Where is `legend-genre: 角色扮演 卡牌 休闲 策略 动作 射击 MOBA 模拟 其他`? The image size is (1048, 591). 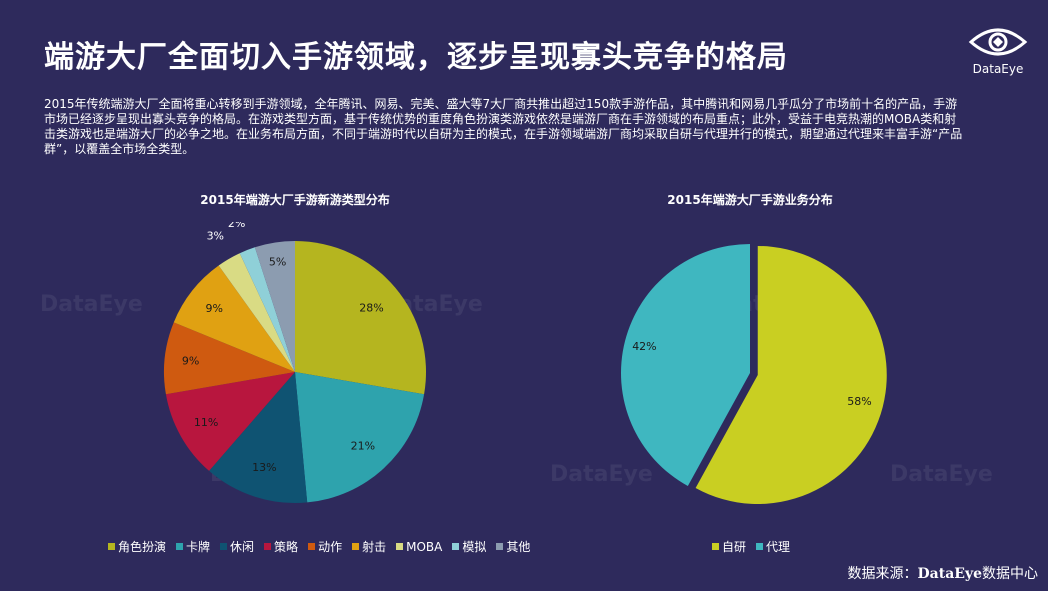 legend-genre: 角色扮演 卡牌 休闲 策略 动作 射击 MOBA 模拟 其他 is located at coordinates (319, 546).